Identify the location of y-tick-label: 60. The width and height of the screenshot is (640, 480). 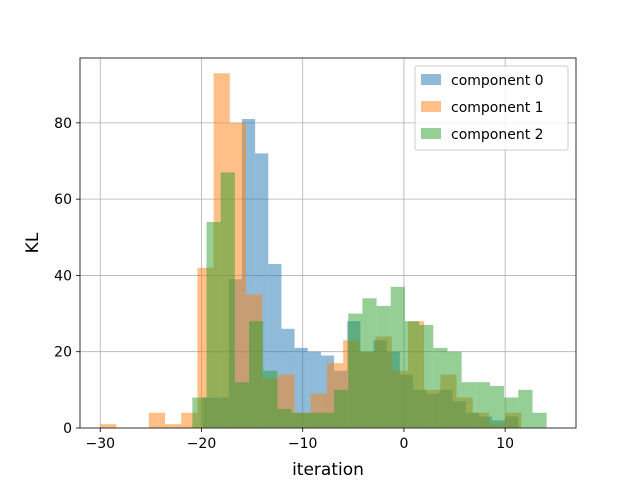
(63, 200).